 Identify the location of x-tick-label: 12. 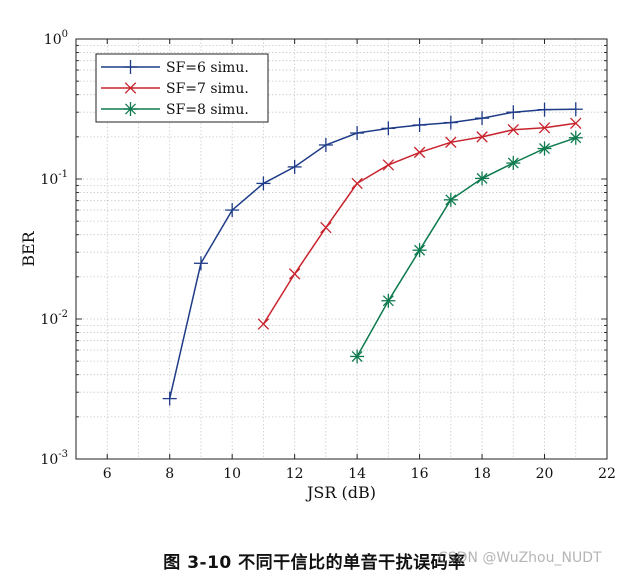
(295, 474).